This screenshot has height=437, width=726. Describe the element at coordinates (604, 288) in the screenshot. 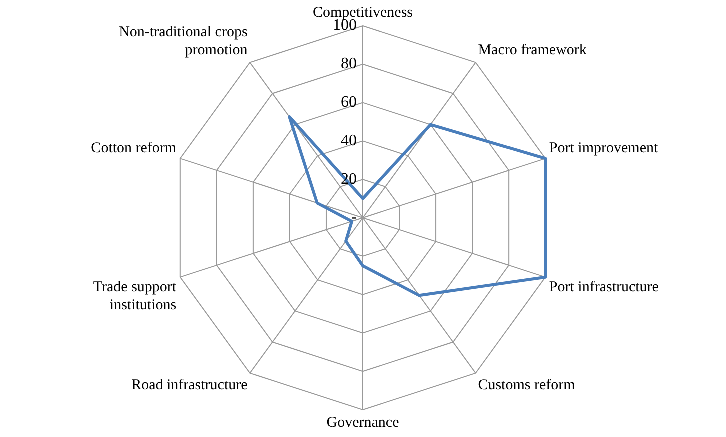

I see `spoke-label: Port infrastructure` at that location.